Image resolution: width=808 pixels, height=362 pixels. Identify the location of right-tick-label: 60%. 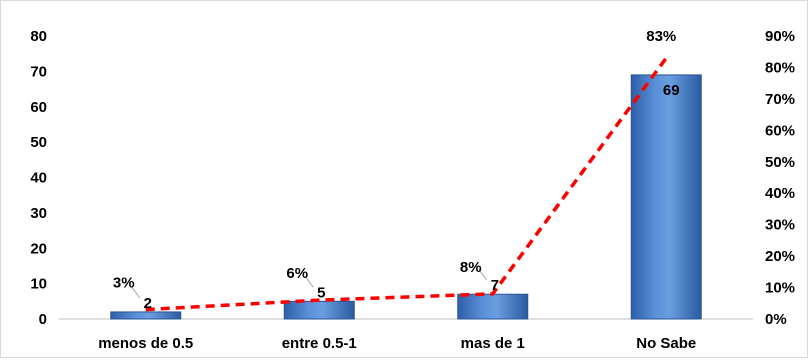
(780, 130).